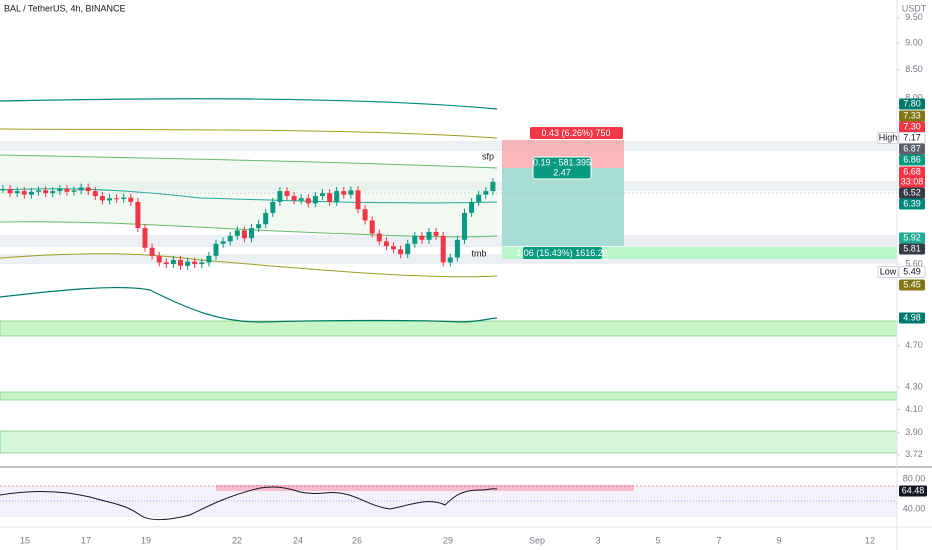 The image size is (932, 550). What do you see at coordinates (913, 490) in the screenshot?
I see `rsi-tag-label: 64.48` at bounding box center [913, 490].